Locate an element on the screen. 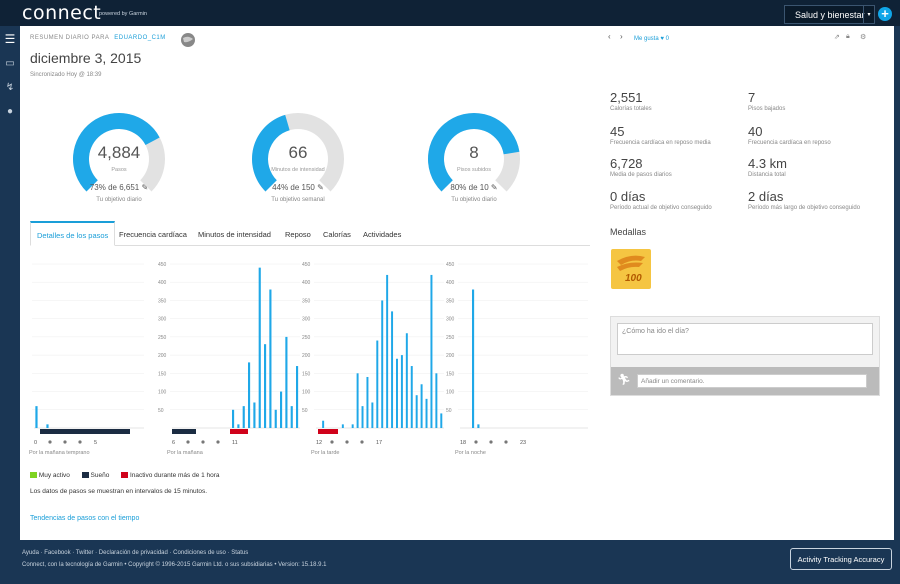 This screenshot has width=900, height=584. medal-badge-label: 100 is located at coordinates (633, 278).